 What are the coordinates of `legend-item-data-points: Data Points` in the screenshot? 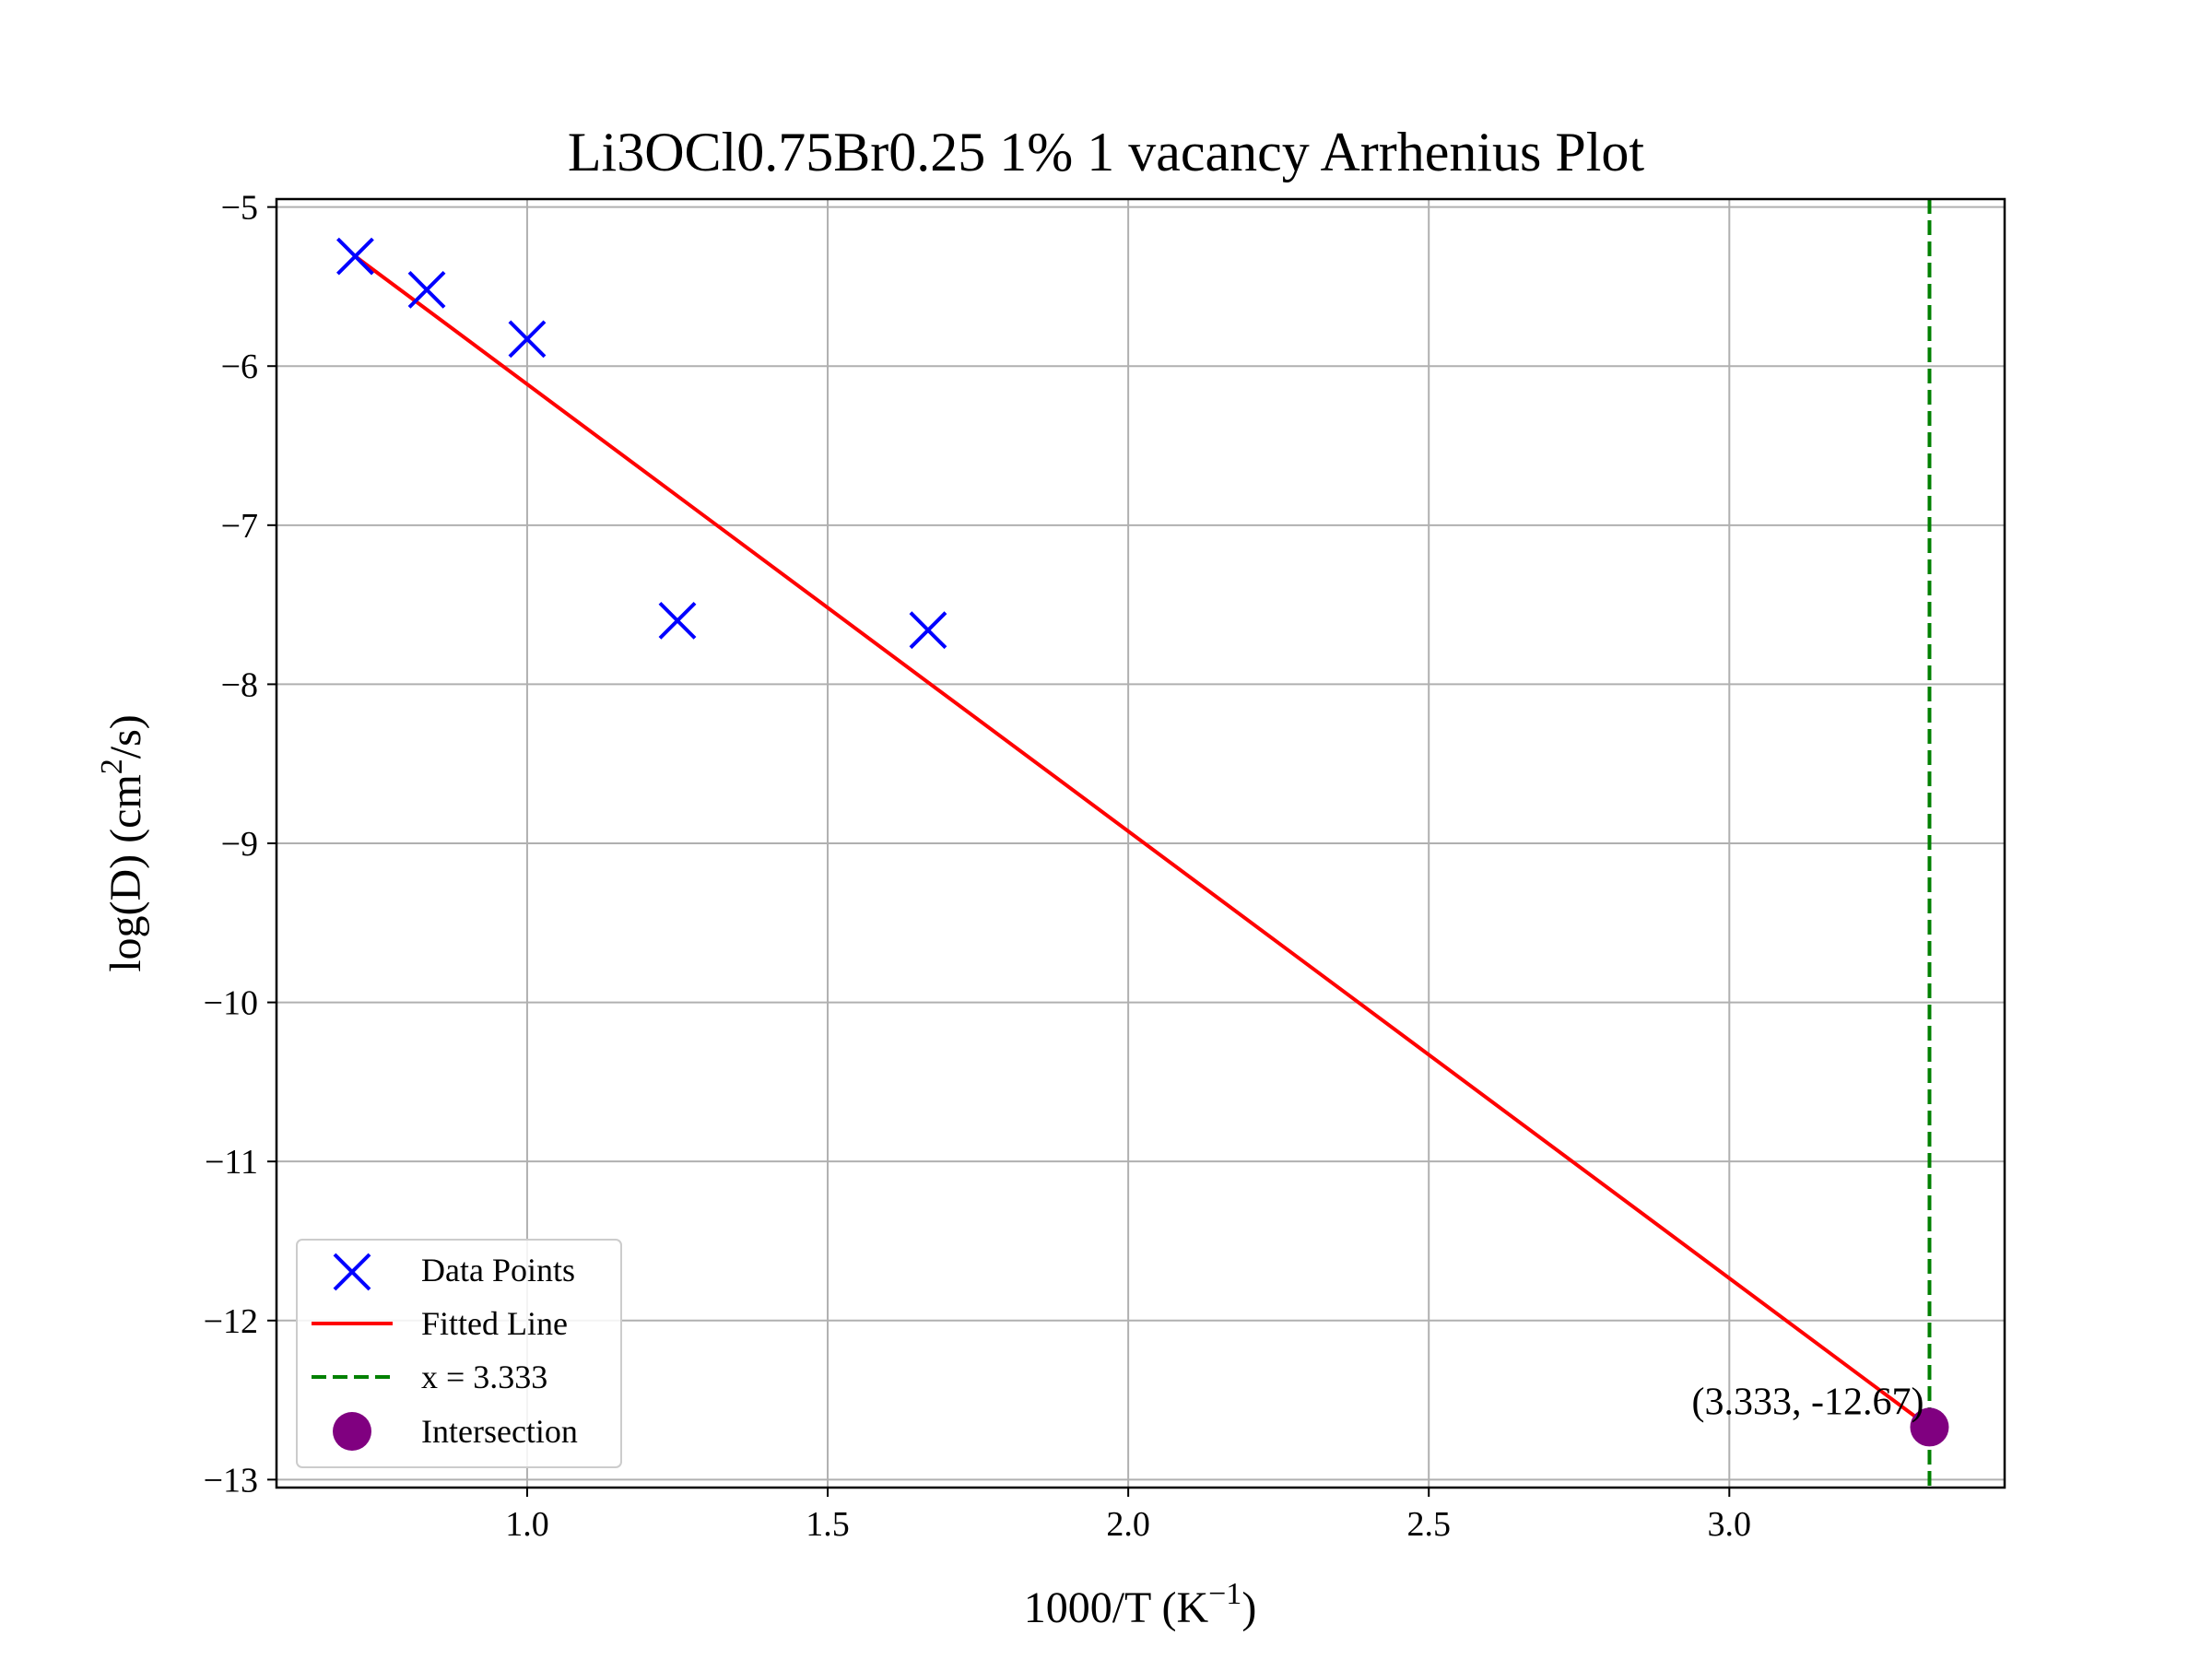 It's located at (454, 1271).